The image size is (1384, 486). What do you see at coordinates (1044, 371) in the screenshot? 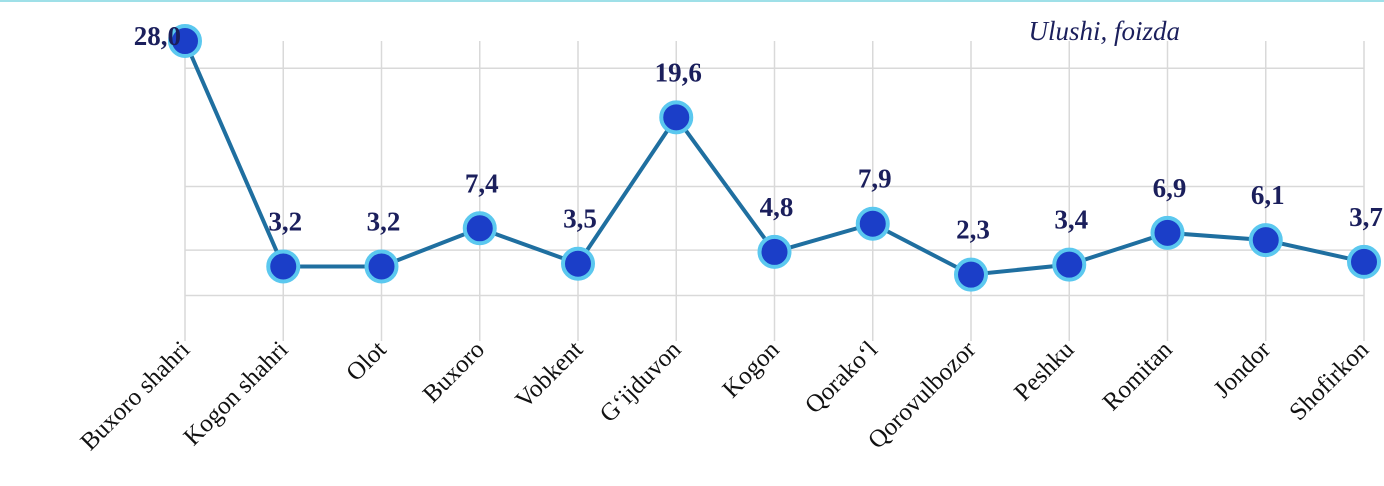
I see `x-tick-label: Peshku` at bounding box center [1044, 371].